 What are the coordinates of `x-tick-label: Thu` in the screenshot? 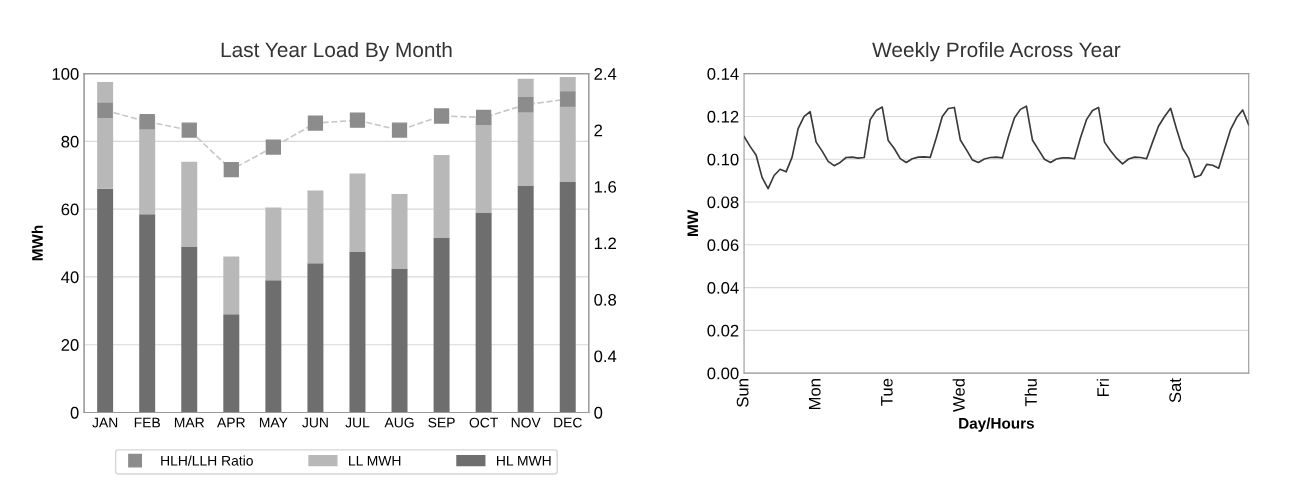 It's located at (1030, 393).